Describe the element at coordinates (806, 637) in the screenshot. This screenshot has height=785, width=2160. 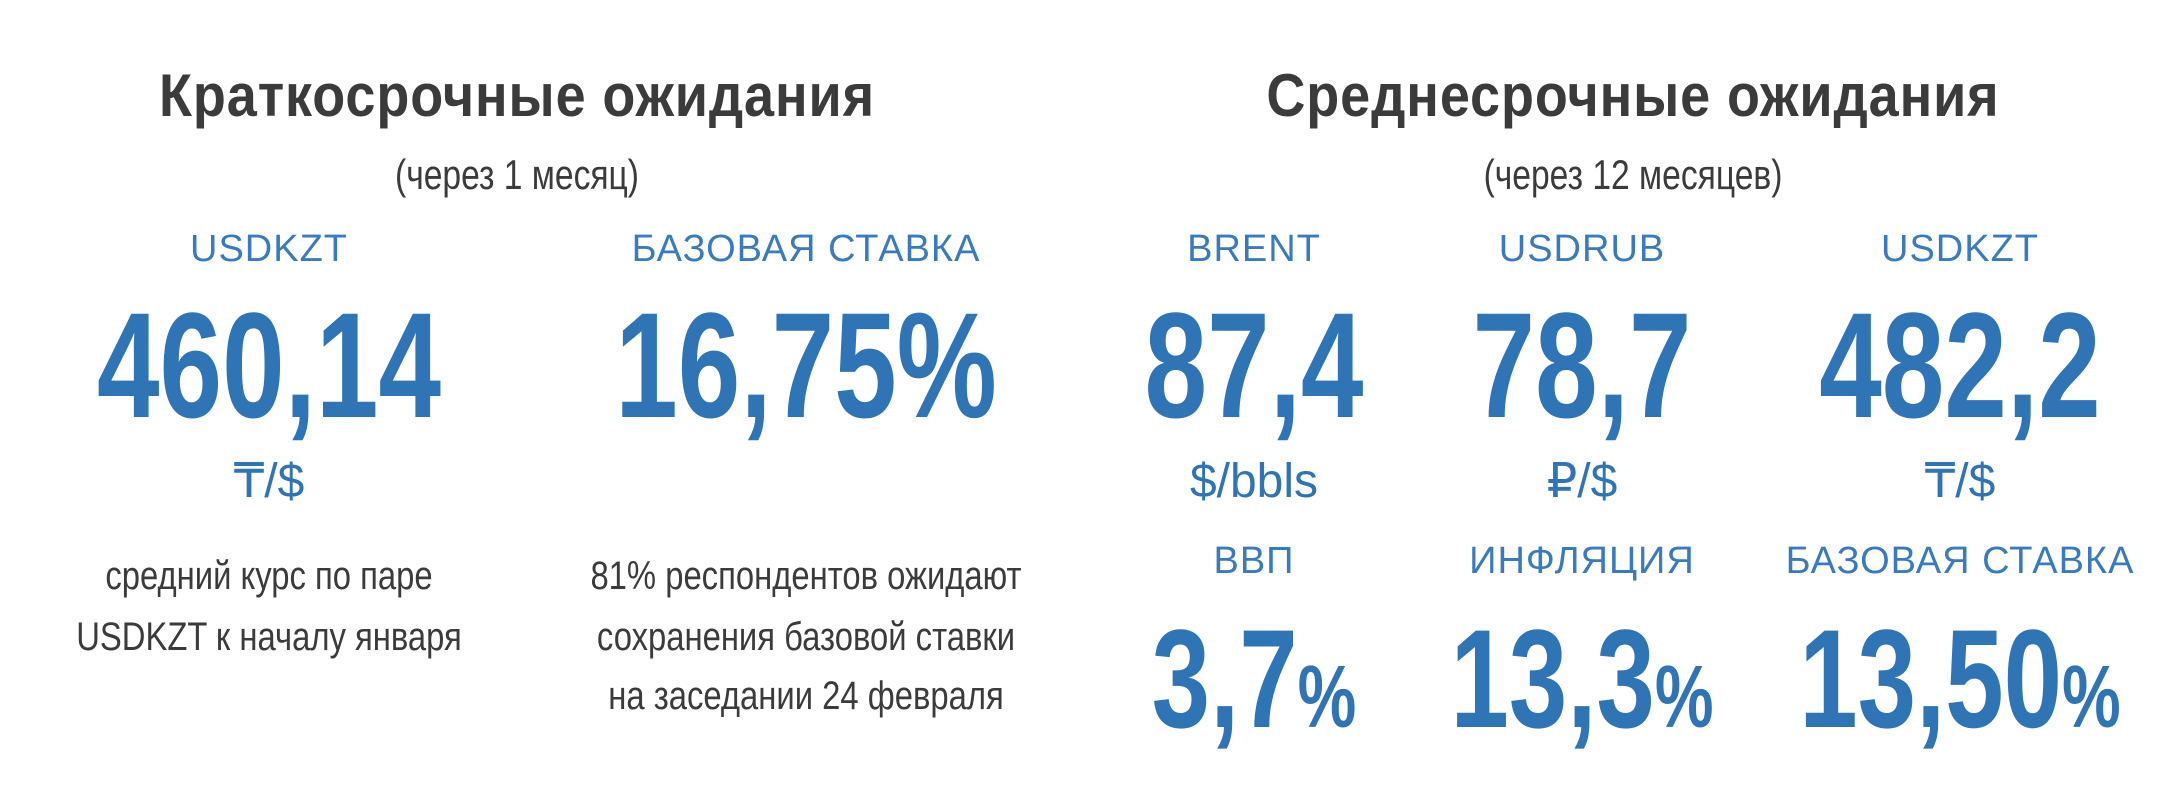
I see `item-note: сохранения базовой ставки` at that location.